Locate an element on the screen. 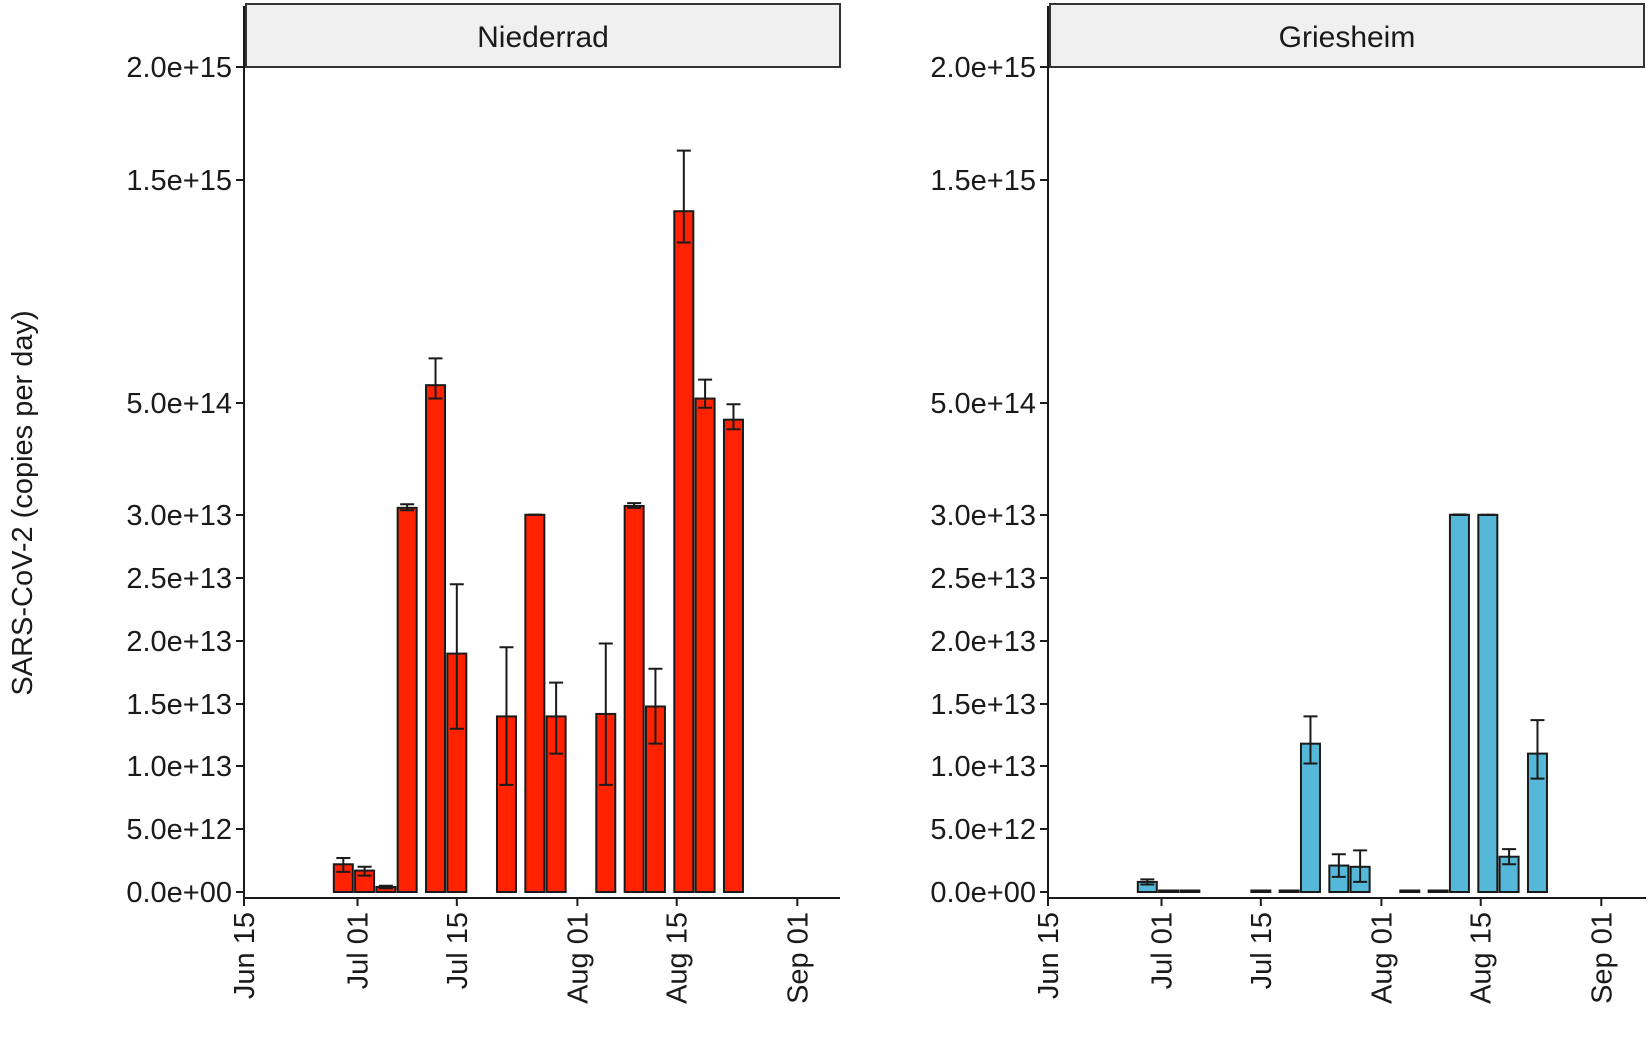  panel-title: Griesheim is located at coordinates (1347, 37).